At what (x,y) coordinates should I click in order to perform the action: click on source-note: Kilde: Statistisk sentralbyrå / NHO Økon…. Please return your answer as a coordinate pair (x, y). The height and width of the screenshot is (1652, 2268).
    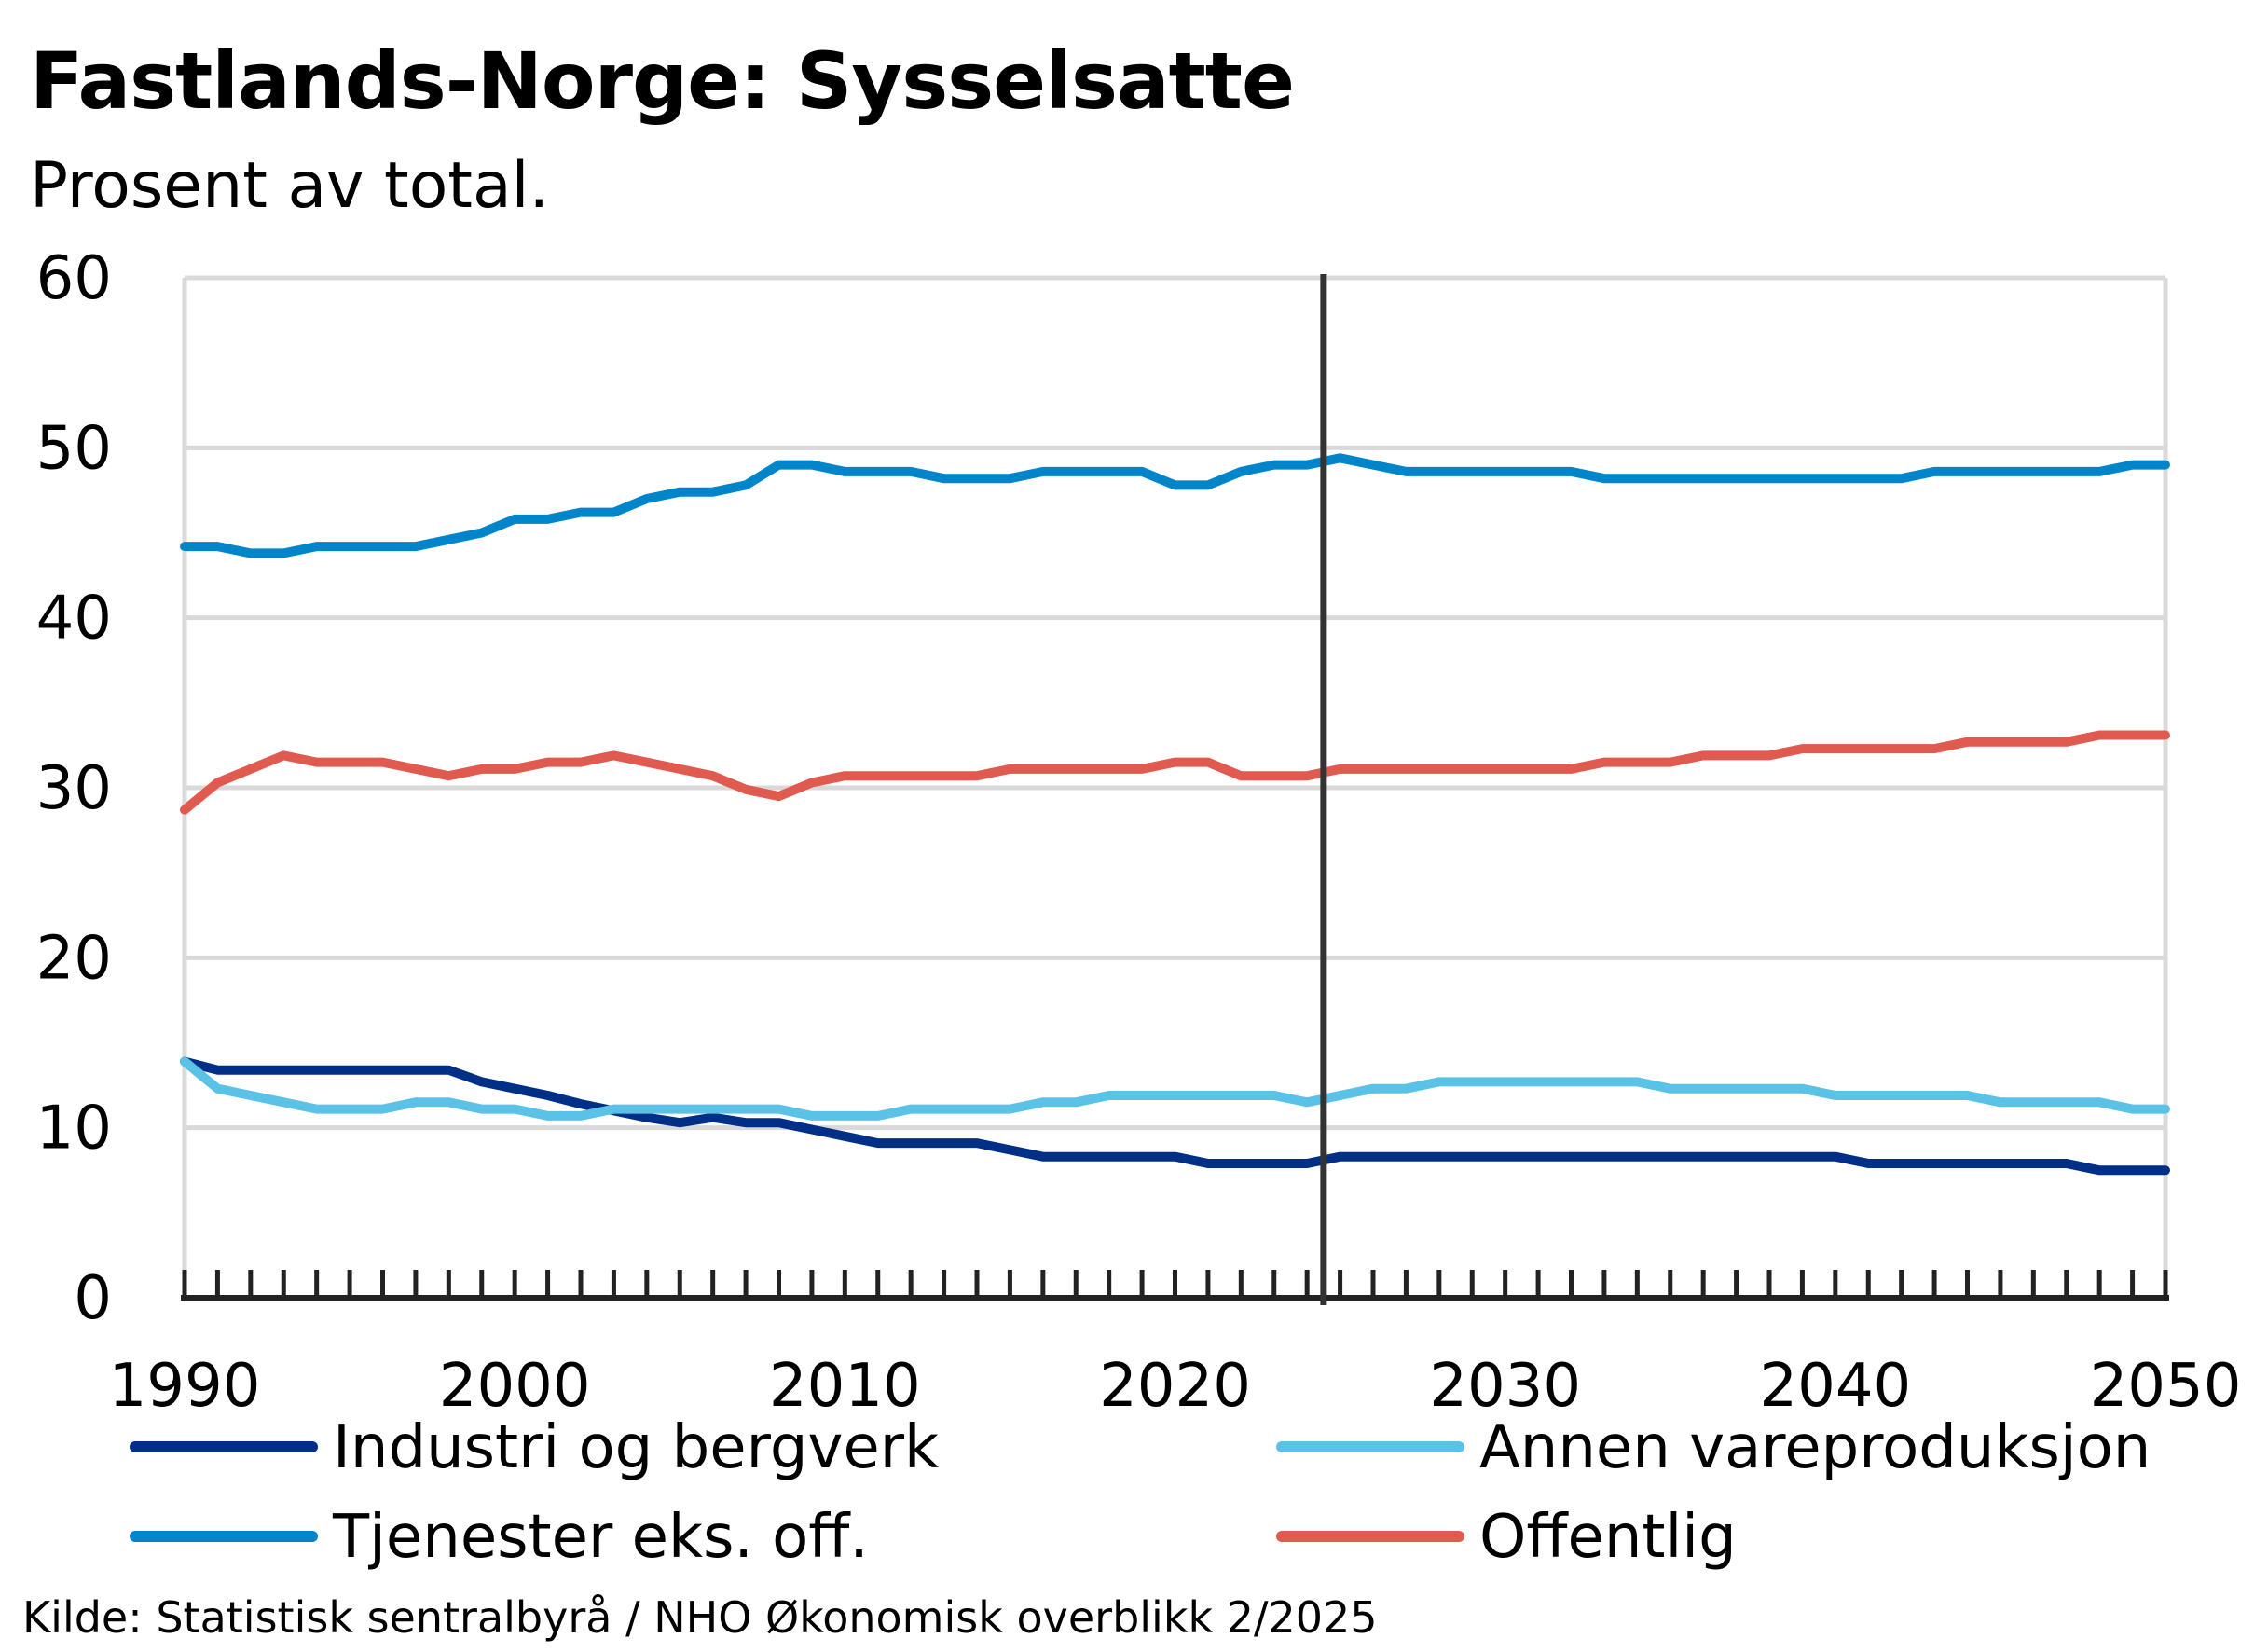
    Looking at the image, I should click on (700, 1617).